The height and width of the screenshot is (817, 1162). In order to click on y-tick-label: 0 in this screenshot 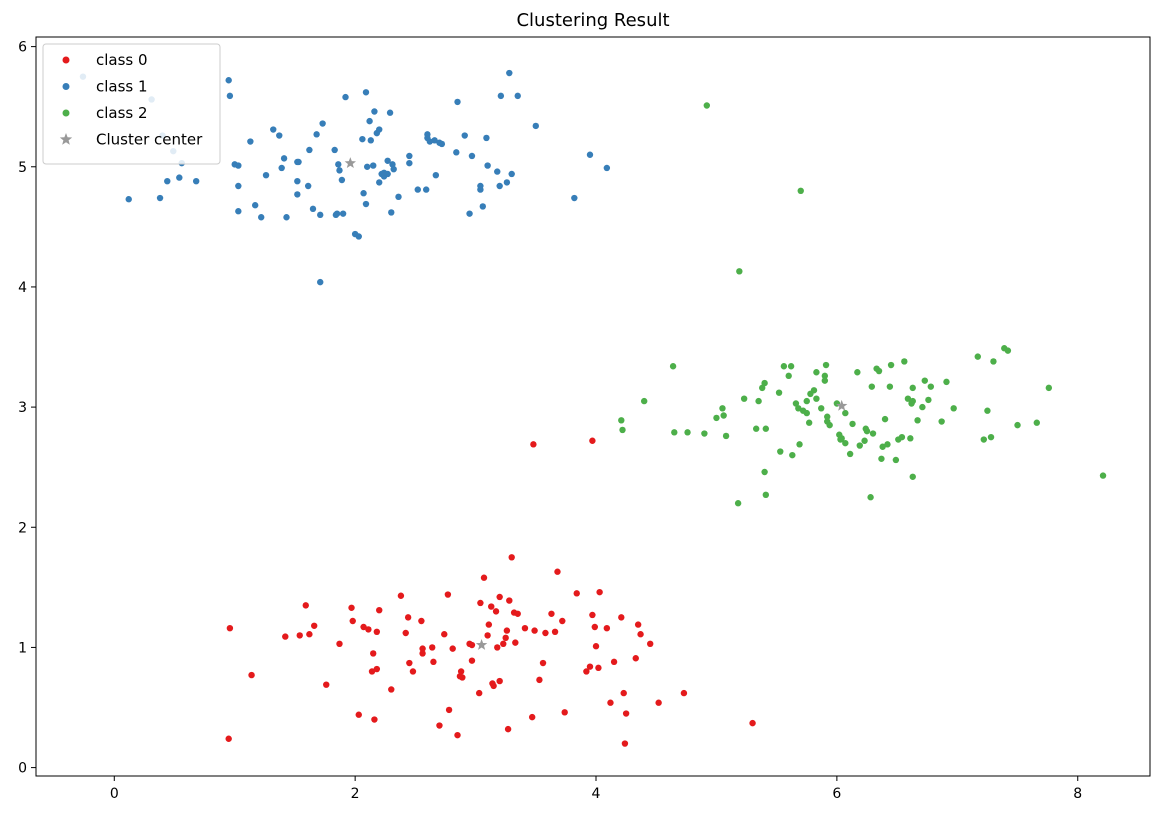, I will do `click(22, 769)`.